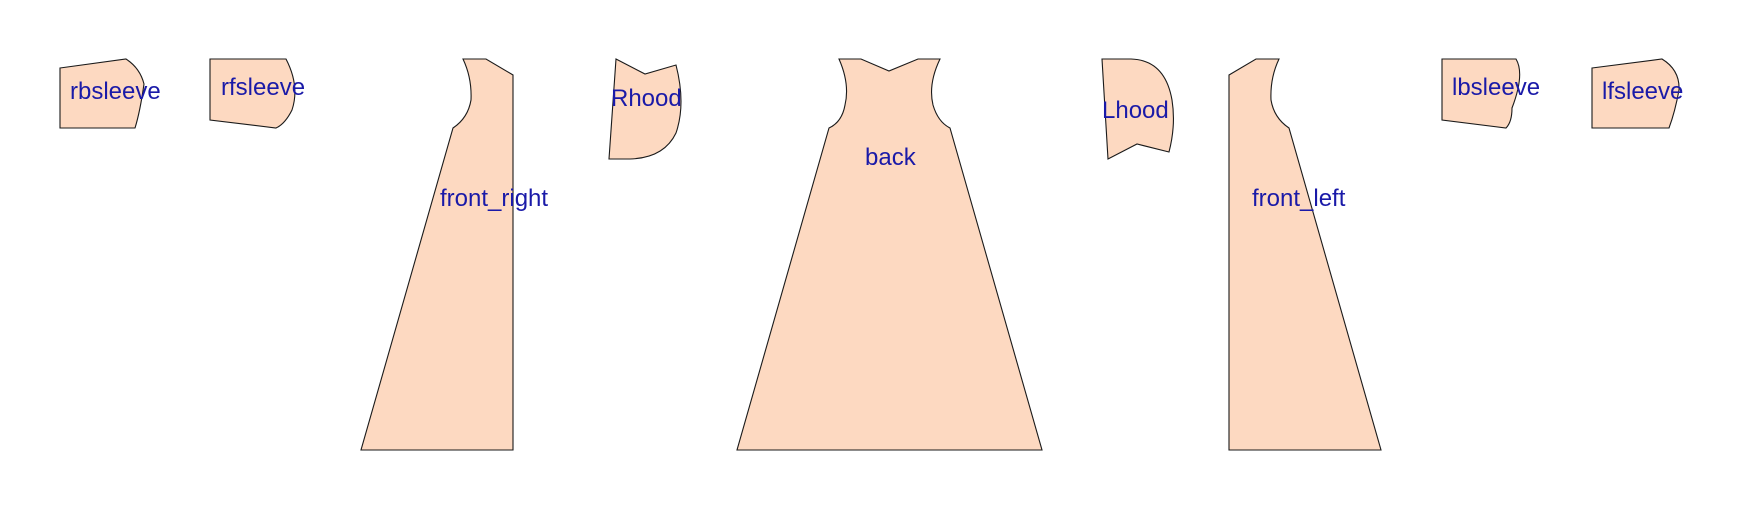 The height and width of the screenshot is (510, 1742). I want to click on lbsleeve-piece: lbsleeve, so click(1490, 93).